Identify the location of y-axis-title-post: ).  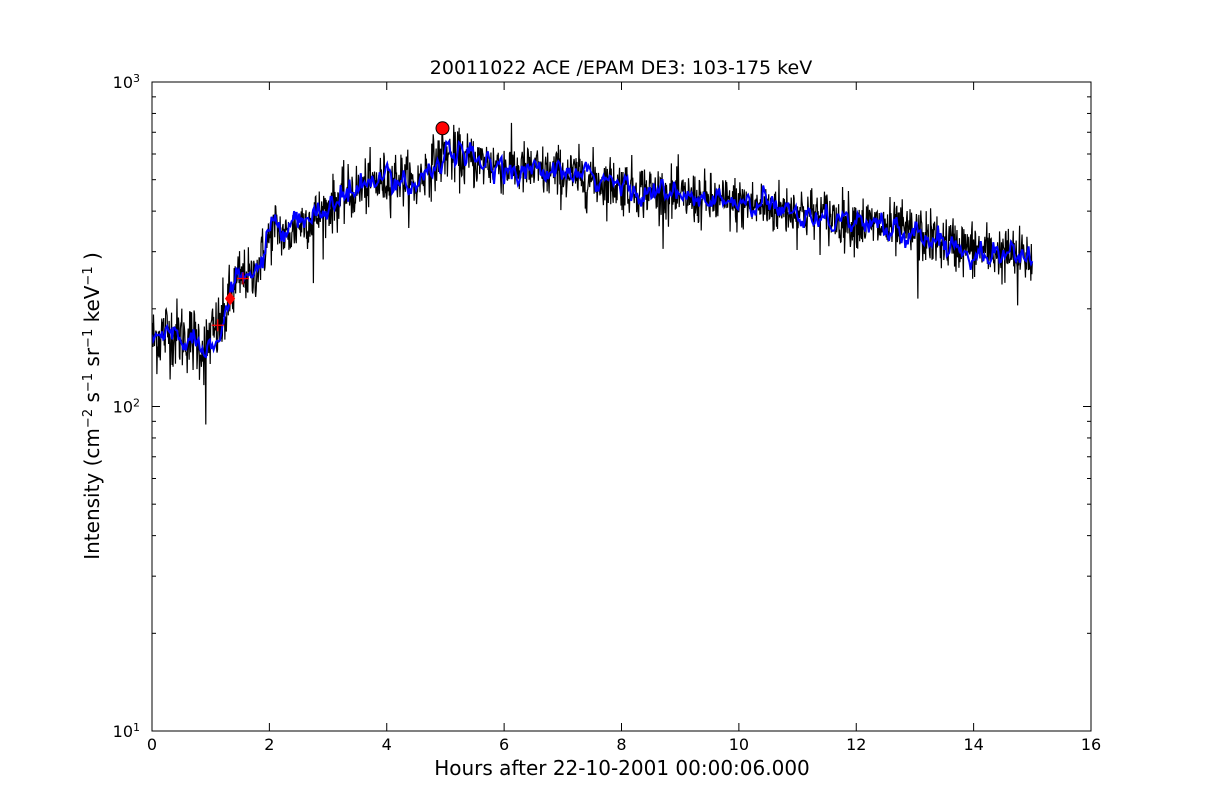
(92, 259).